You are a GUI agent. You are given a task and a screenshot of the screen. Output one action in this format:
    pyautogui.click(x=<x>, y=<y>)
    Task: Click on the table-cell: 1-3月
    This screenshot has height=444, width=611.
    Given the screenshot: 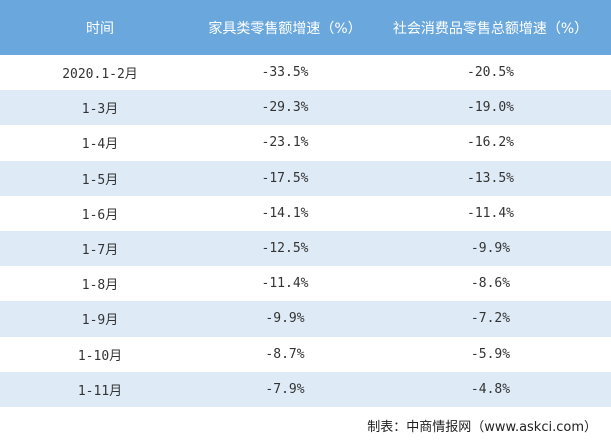 What is the action you would take?
    pyautogui.click(x=100, y=108)
    